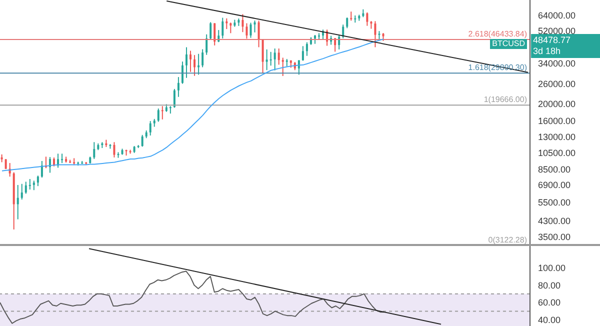  Describe the element at coordinates (552, 267) in the screenshot. I see `y-tick-label: 100.00` at that location.